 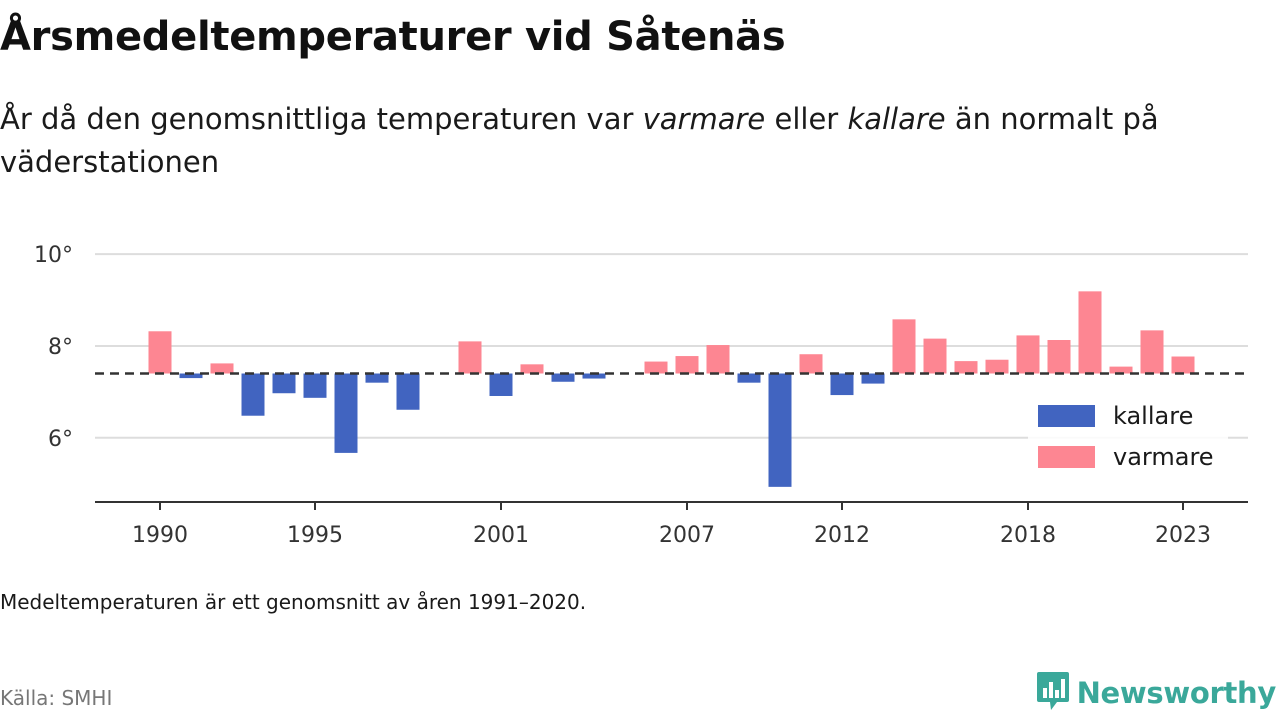 I want to click on bar-2023, so click(x=1183, y=365).